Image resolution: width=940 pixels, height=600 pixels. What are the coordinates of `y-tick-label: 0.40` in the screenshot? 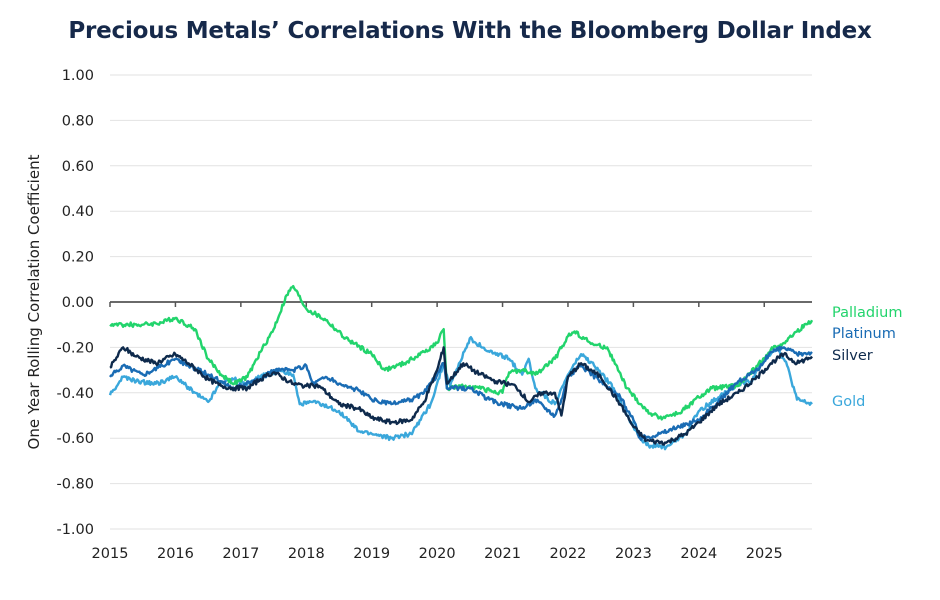 It's located at (78, 212).